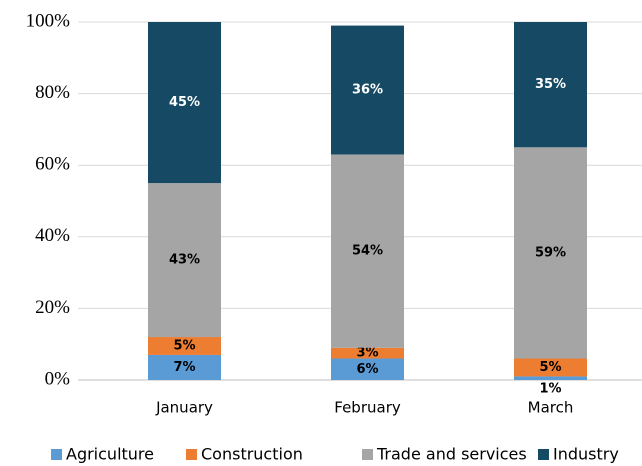 The width and height of the screenshot is (642, 466). Describe the element at coordinates (52, 164) in the screenshot. I see `y-tick-label: 60%` at that location.